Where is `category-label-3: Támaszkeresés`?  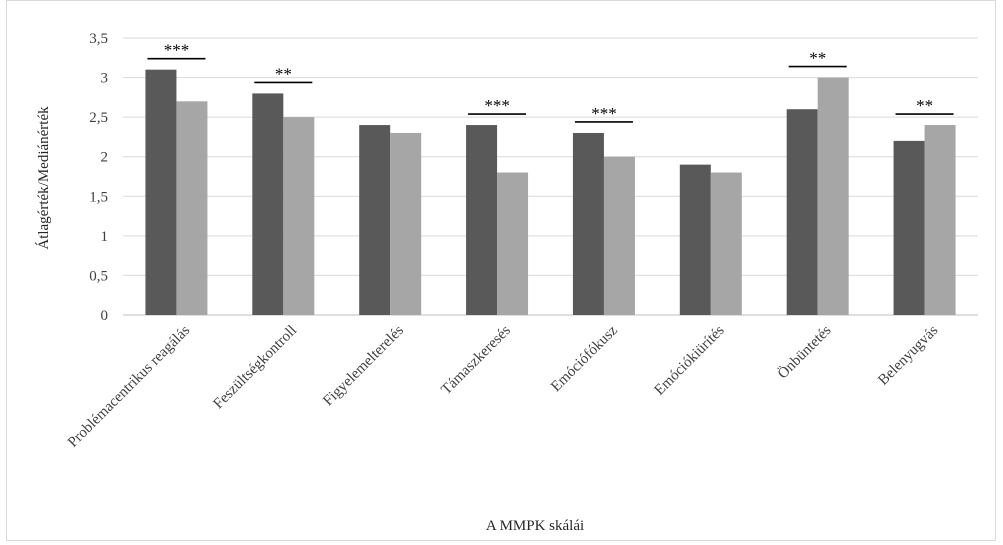 category-label-3: Támaszkeresés is located at coordinates (476, 360).